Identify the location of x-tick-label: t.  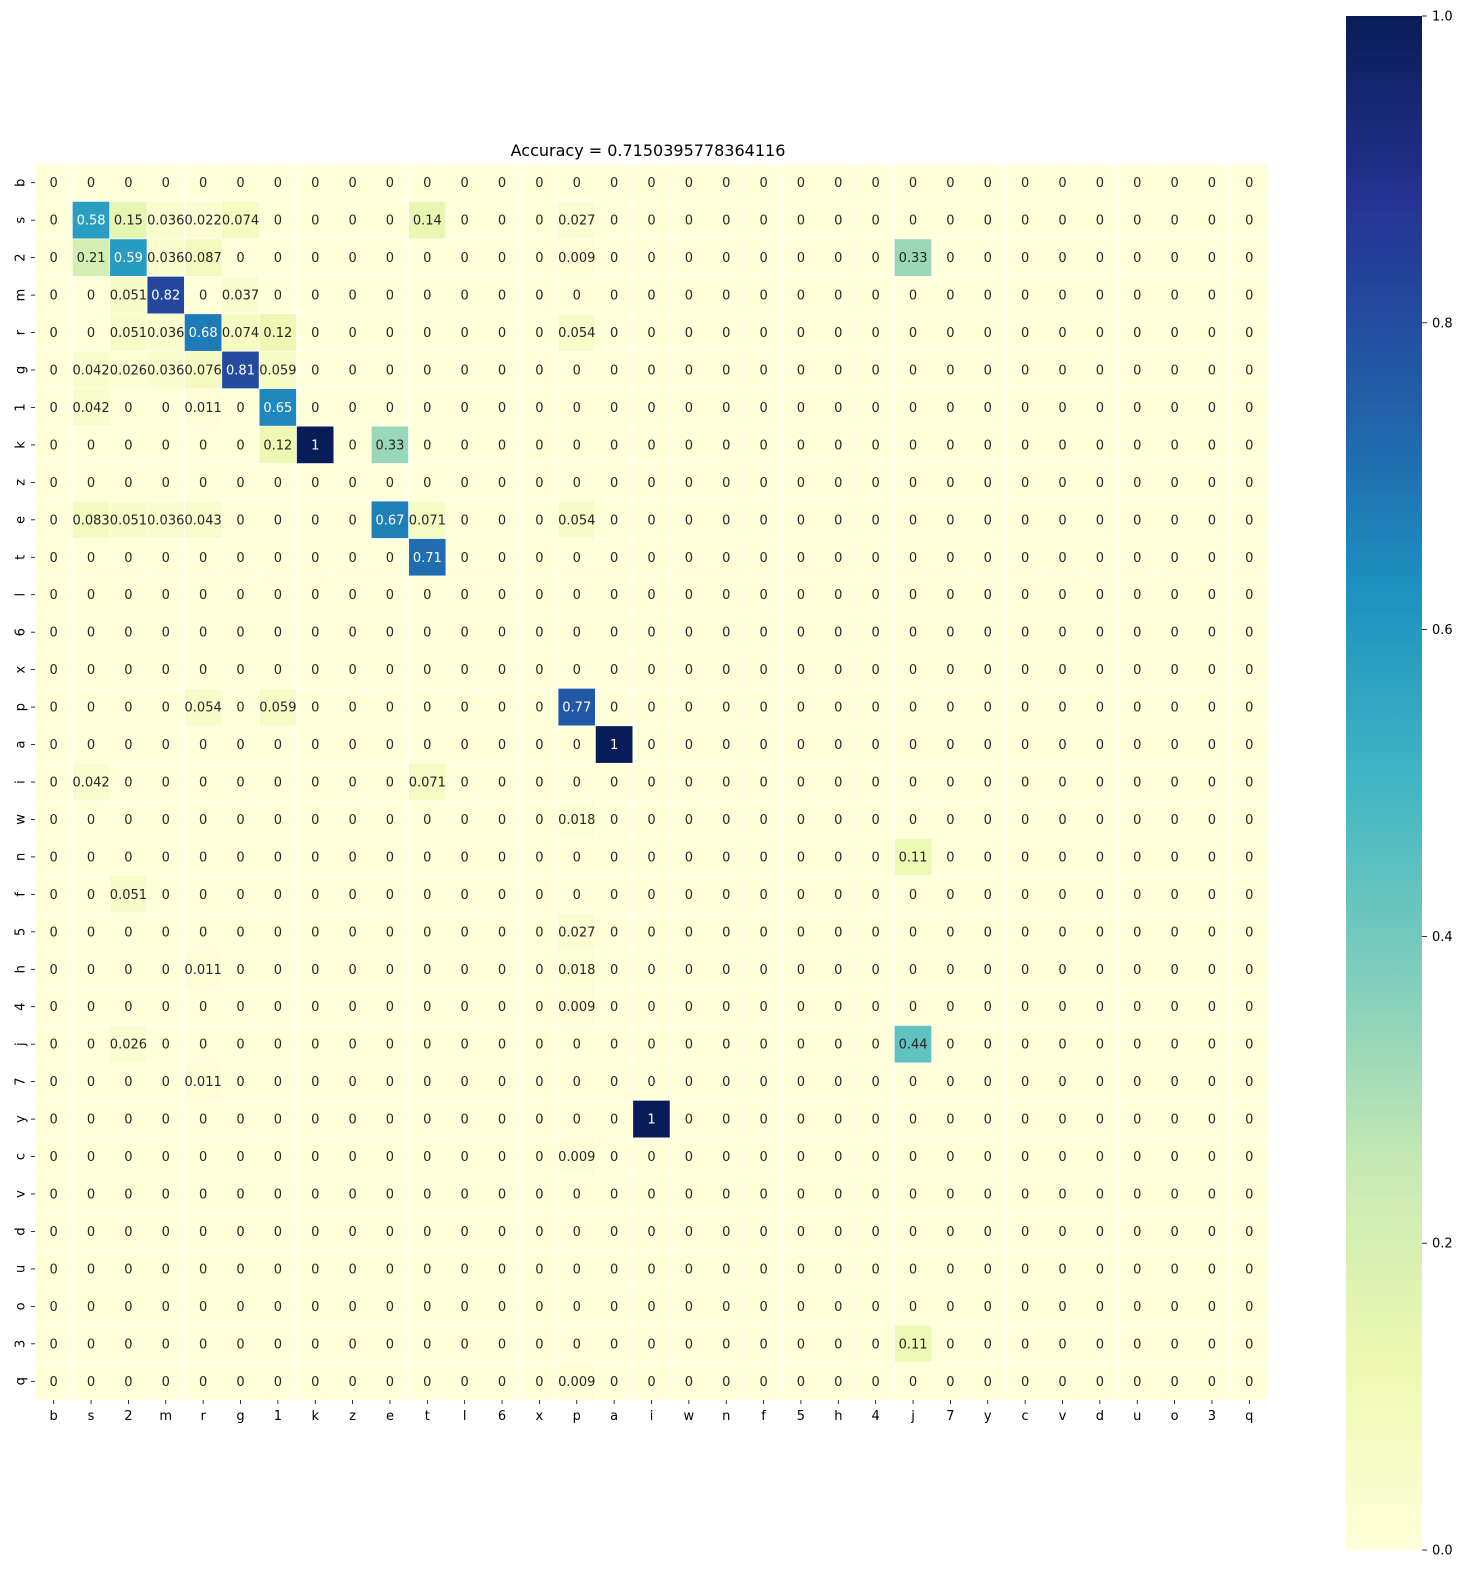
(427, 1416).